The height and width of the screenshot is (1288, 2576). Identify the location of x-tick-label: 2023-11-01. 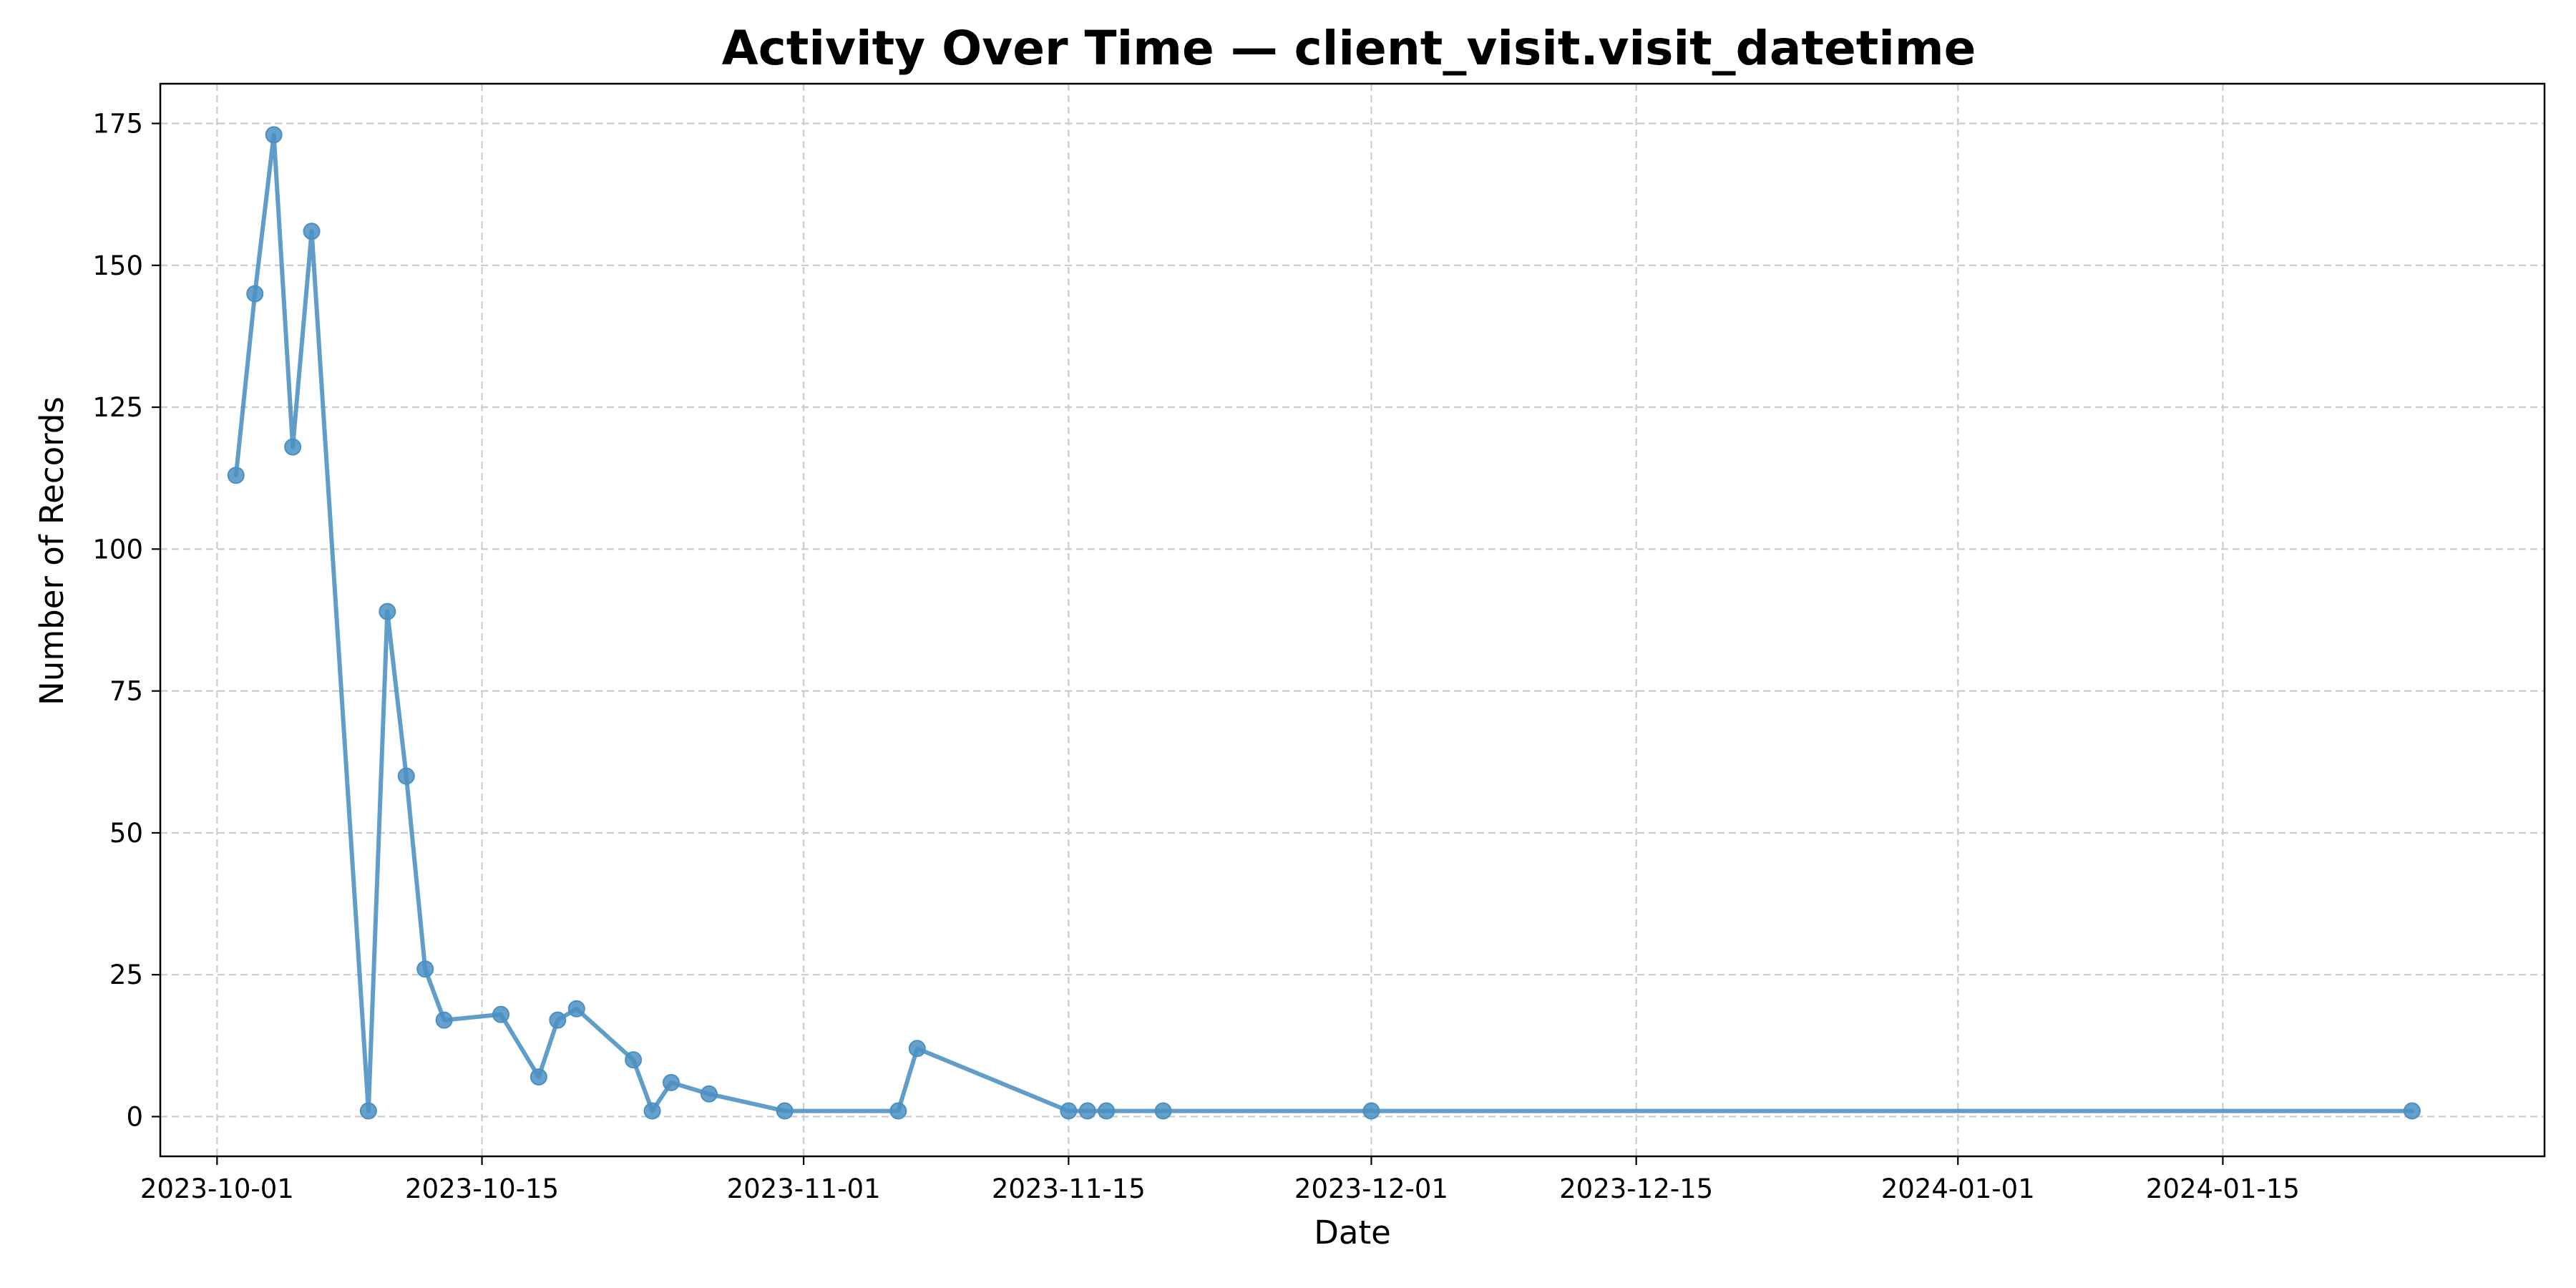
(804, 1189).